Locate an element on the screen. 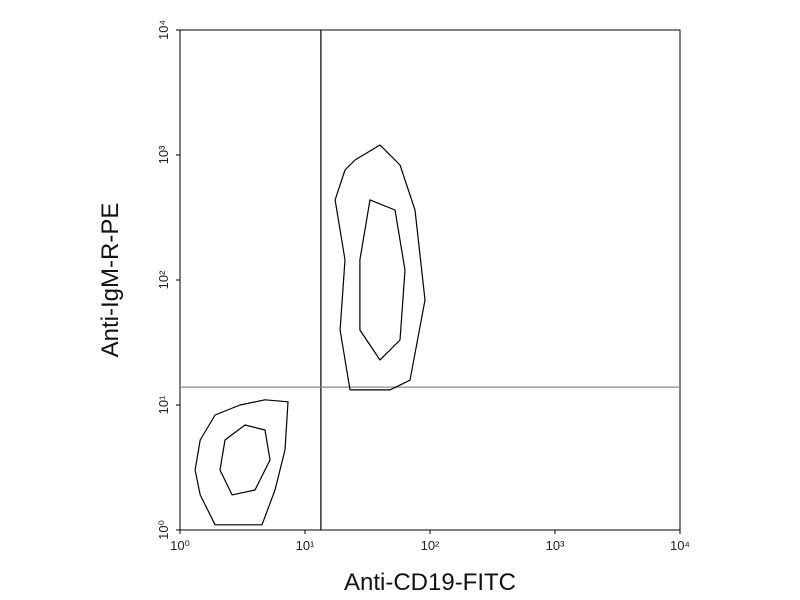 The width and height of the screenshot is (800, 600). y-tick-label: 10⁴ is located at coordinates (163, 30).